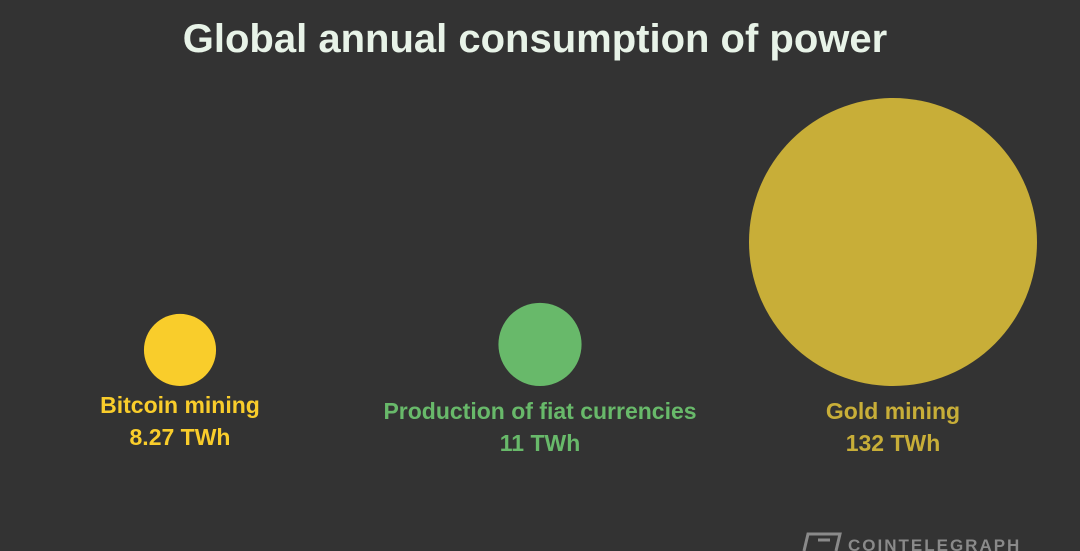 The width and height of the screenshot is (1080, 551). I want to click on chart-title: Global annual consumption of power, so click(535, 39).